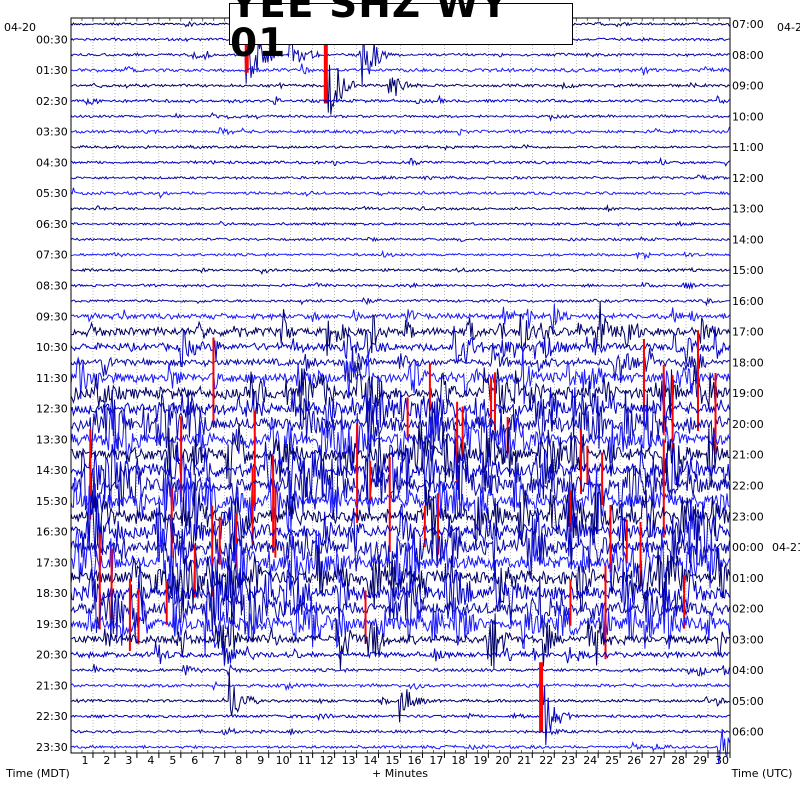 This screenshot has width=800, height=800. I want to click on left-time-label: 13:30, so click(52, 439).